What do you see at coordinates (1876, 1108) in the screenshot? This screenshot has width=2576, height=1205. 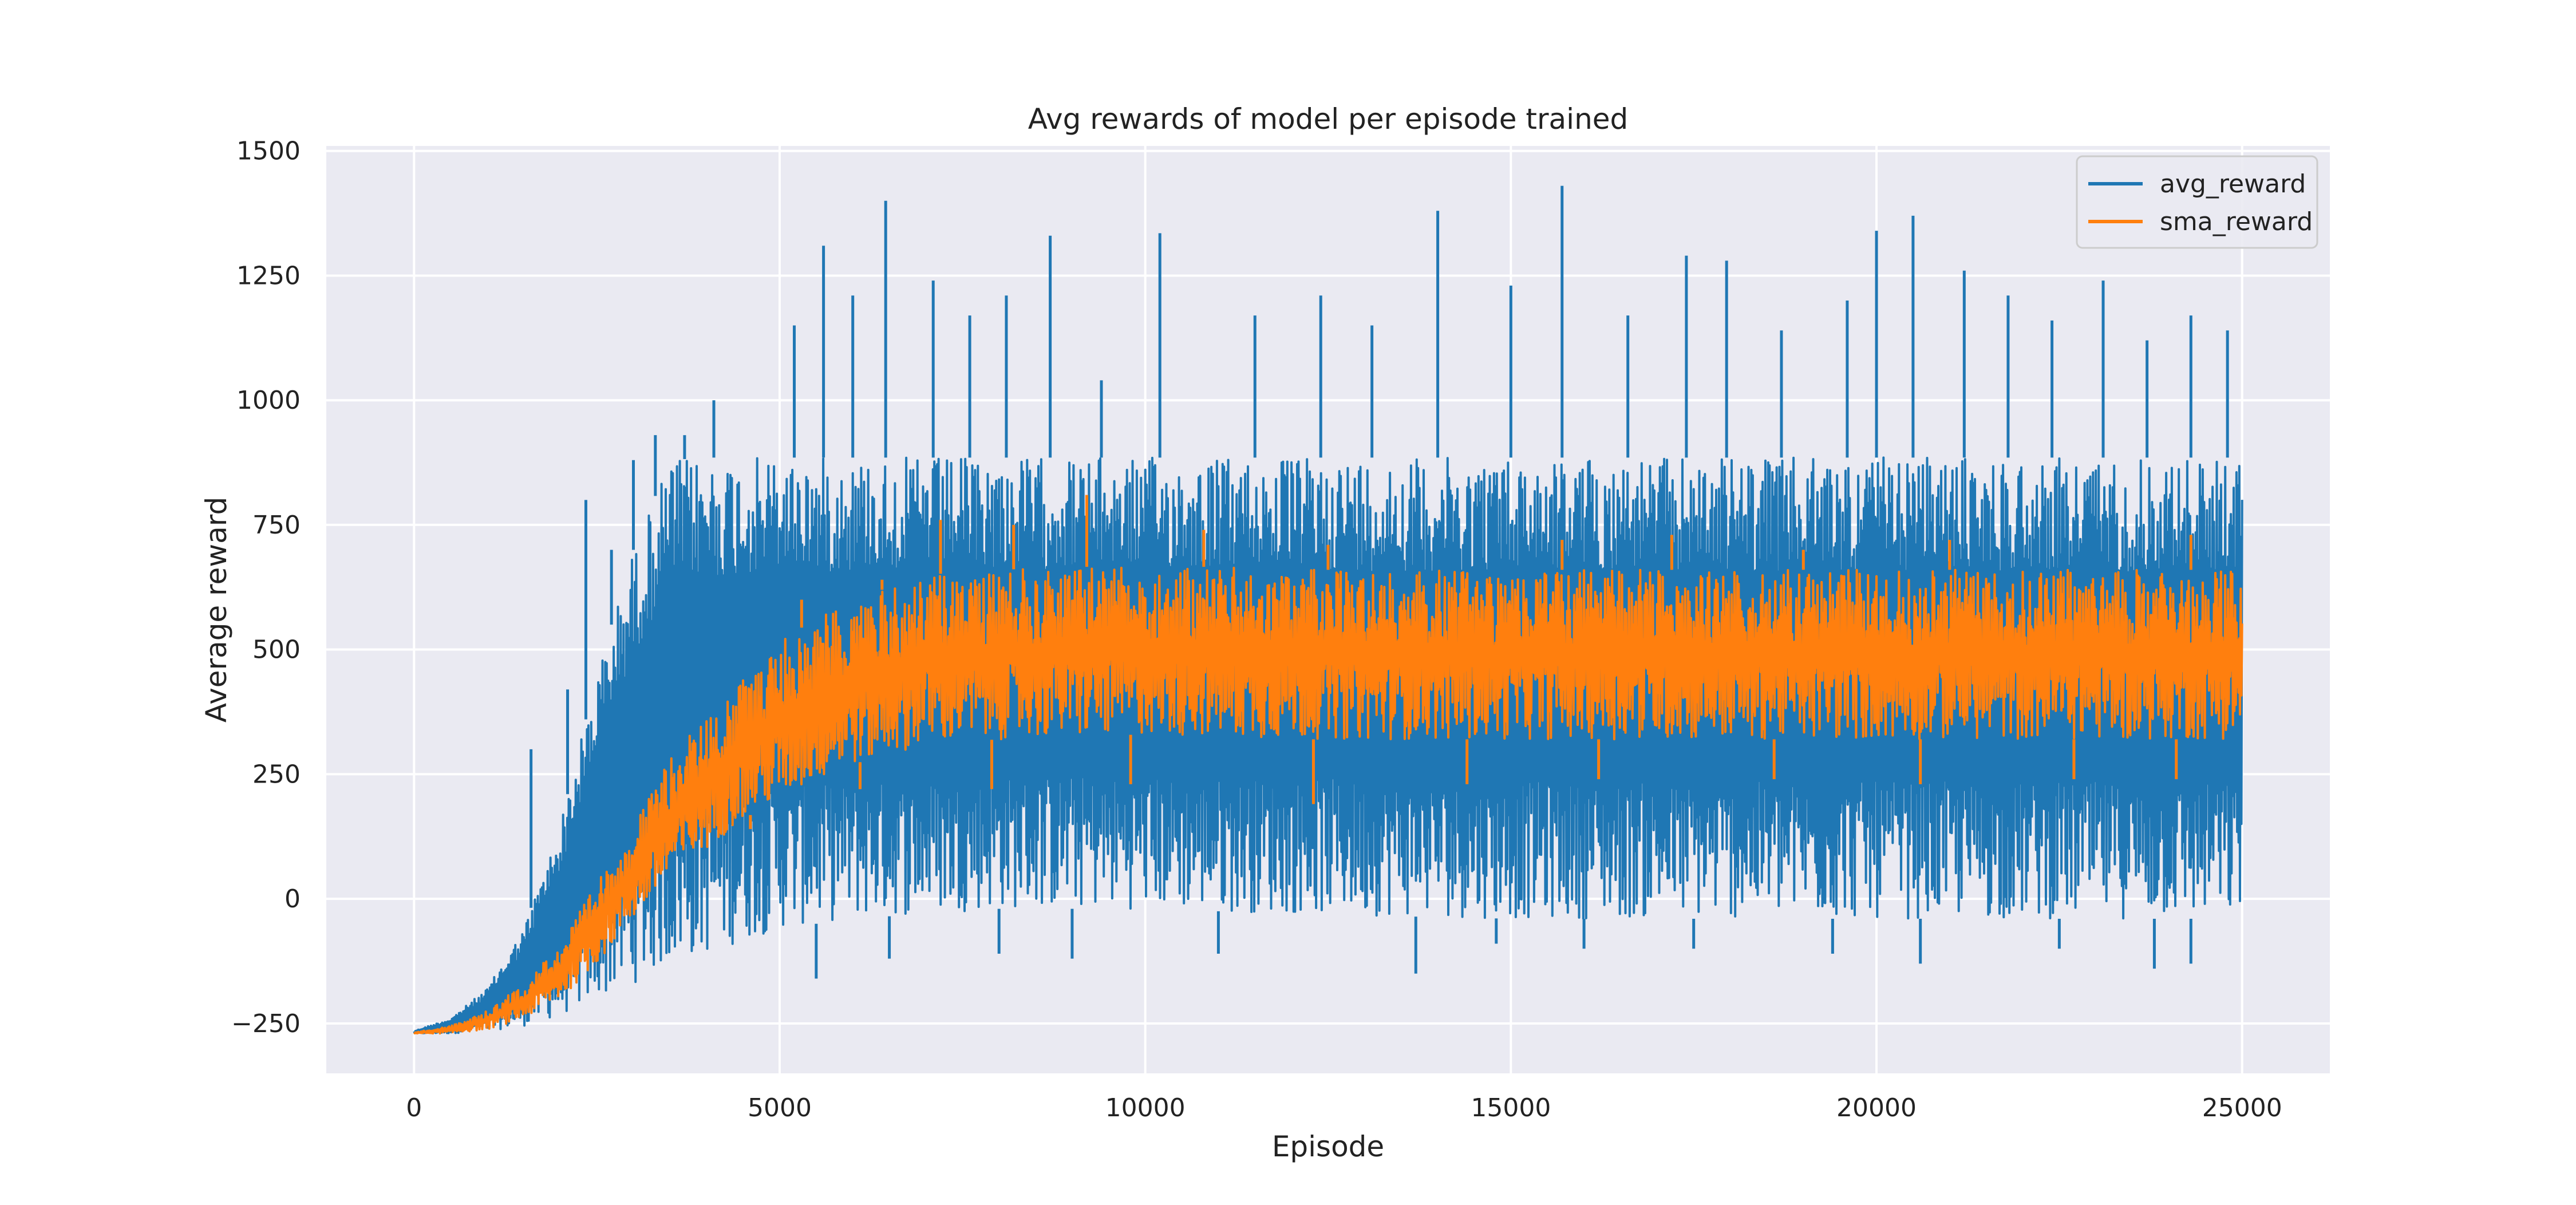 I see `x-tick-label: 20000` at bounding box center [1876, 1108].